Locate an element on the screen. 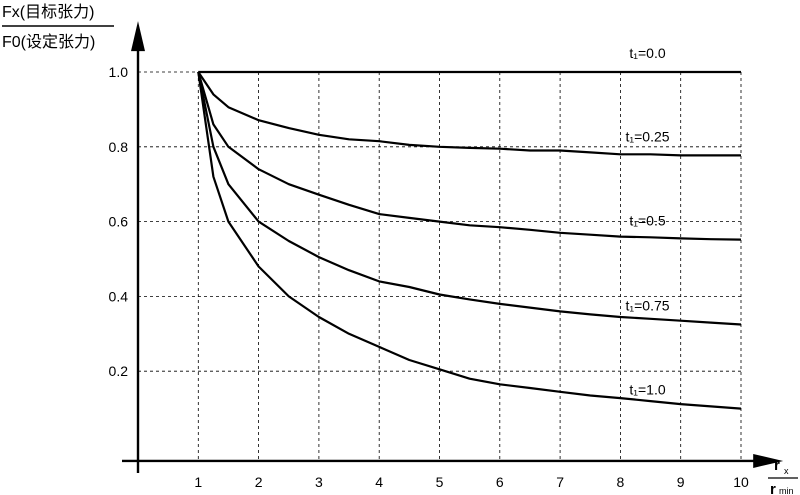 This screenshot has height=495, width=800. x-tick-label: 2 is located at coordinates (259, 482).